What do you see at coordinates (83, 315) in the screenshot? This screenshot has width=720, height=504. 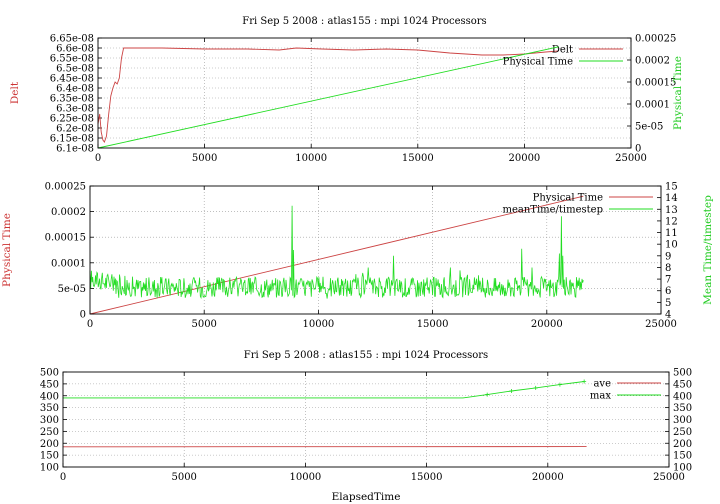 I see `panel2-y-tick-label: 0` at bounding box center [83, 315].